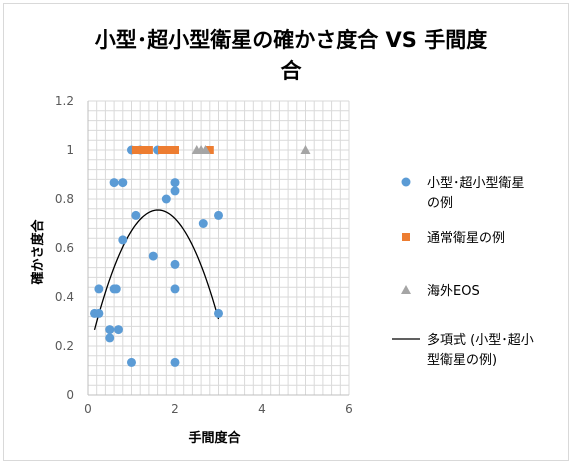 The width and height of the screenshot is (574, 466). I want to click on chart-title-line: 小型･超小型衛星の確かさ度合 VS 手間度, so click(291, 40).